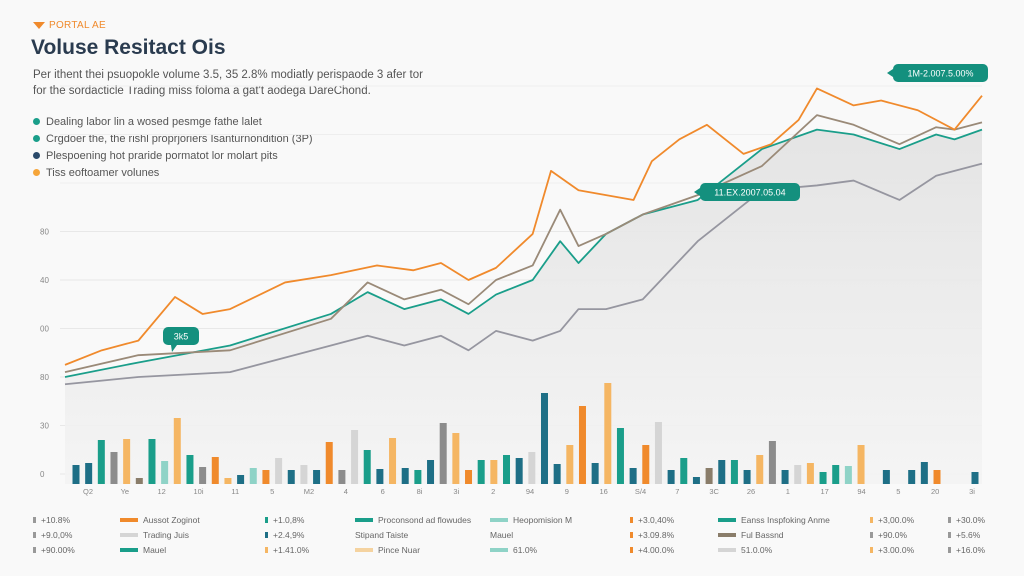 Image resolution: width=1024 pixels, height=576 pixels. Describe the element at coordinates (128, 47) in the screenshot. I see `page-title: Voluse Resitact Ois` at that location.